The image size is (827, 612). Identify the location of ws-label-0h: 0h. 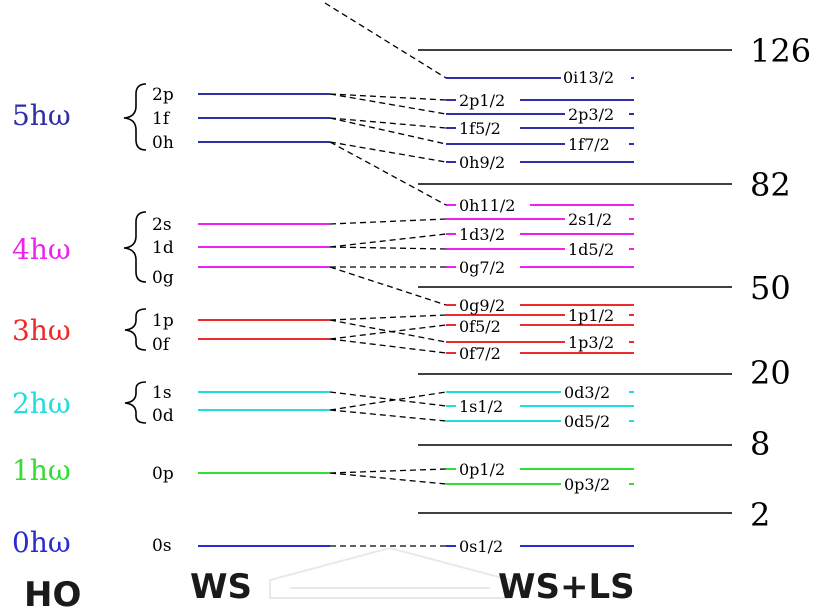
(163, 143).